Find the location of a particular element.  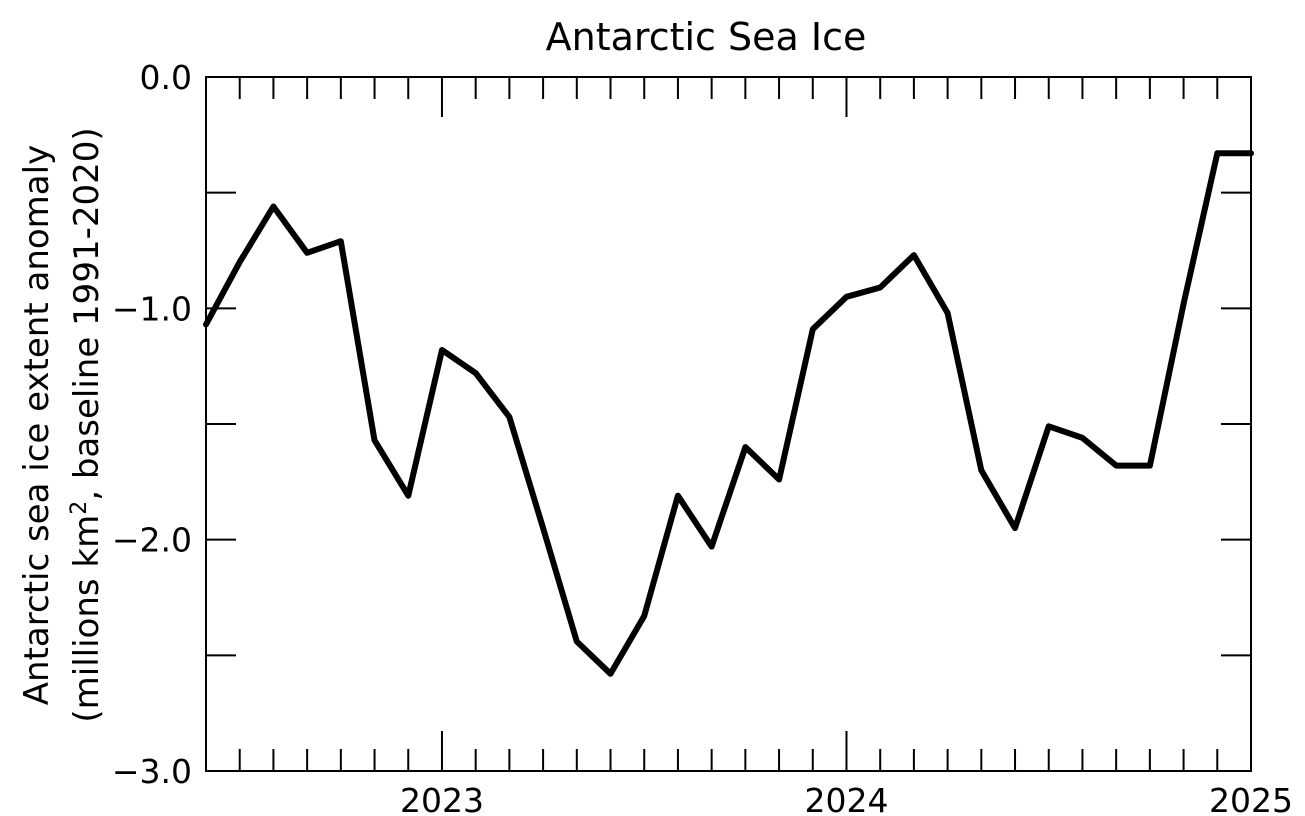

y-tick-label: −1.0 is located at coordinates (152, 308).